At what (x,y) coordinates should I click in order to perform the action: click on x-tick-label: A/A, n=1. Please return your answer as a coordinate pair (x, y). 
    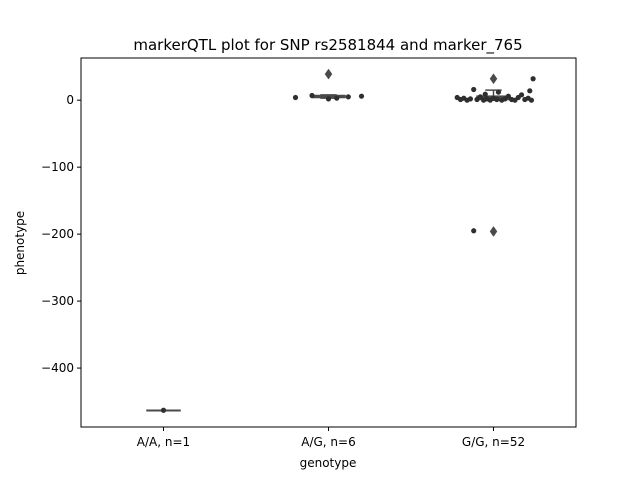
    Looking at the image, I should click on (163, 442).